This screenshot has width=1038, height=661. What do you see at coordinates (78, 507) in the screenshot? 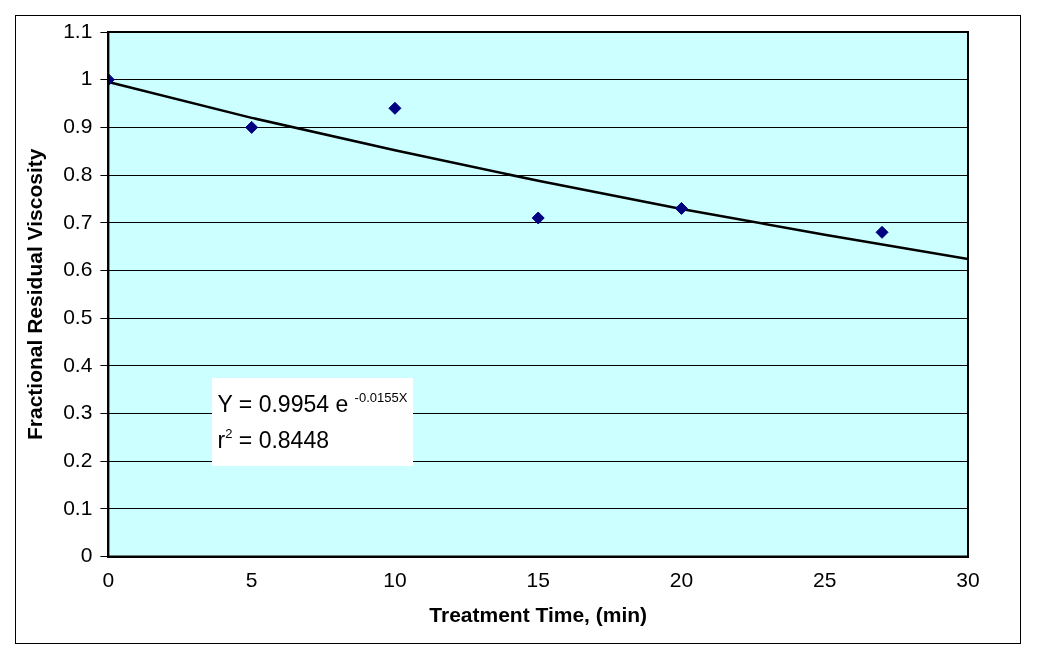
I see `y-tick-label: 0.1` at bounding box center [78, 507].